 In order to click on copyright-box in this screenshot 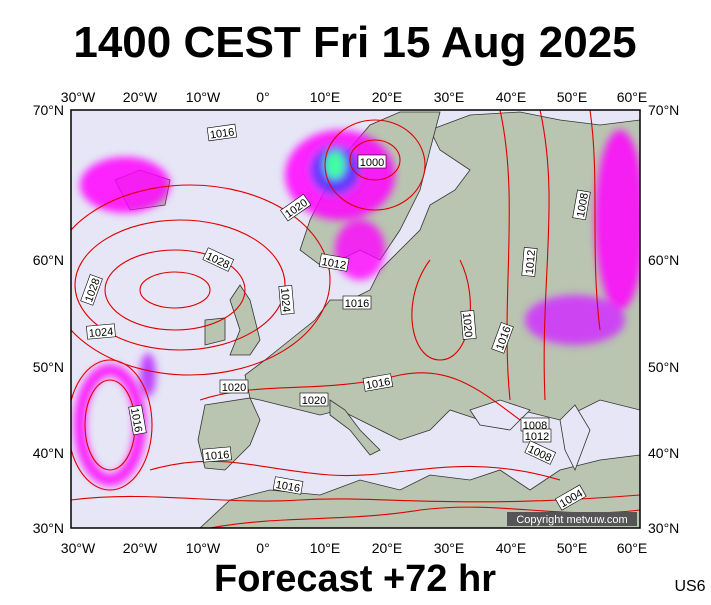, I will do `click(572, 519)`.